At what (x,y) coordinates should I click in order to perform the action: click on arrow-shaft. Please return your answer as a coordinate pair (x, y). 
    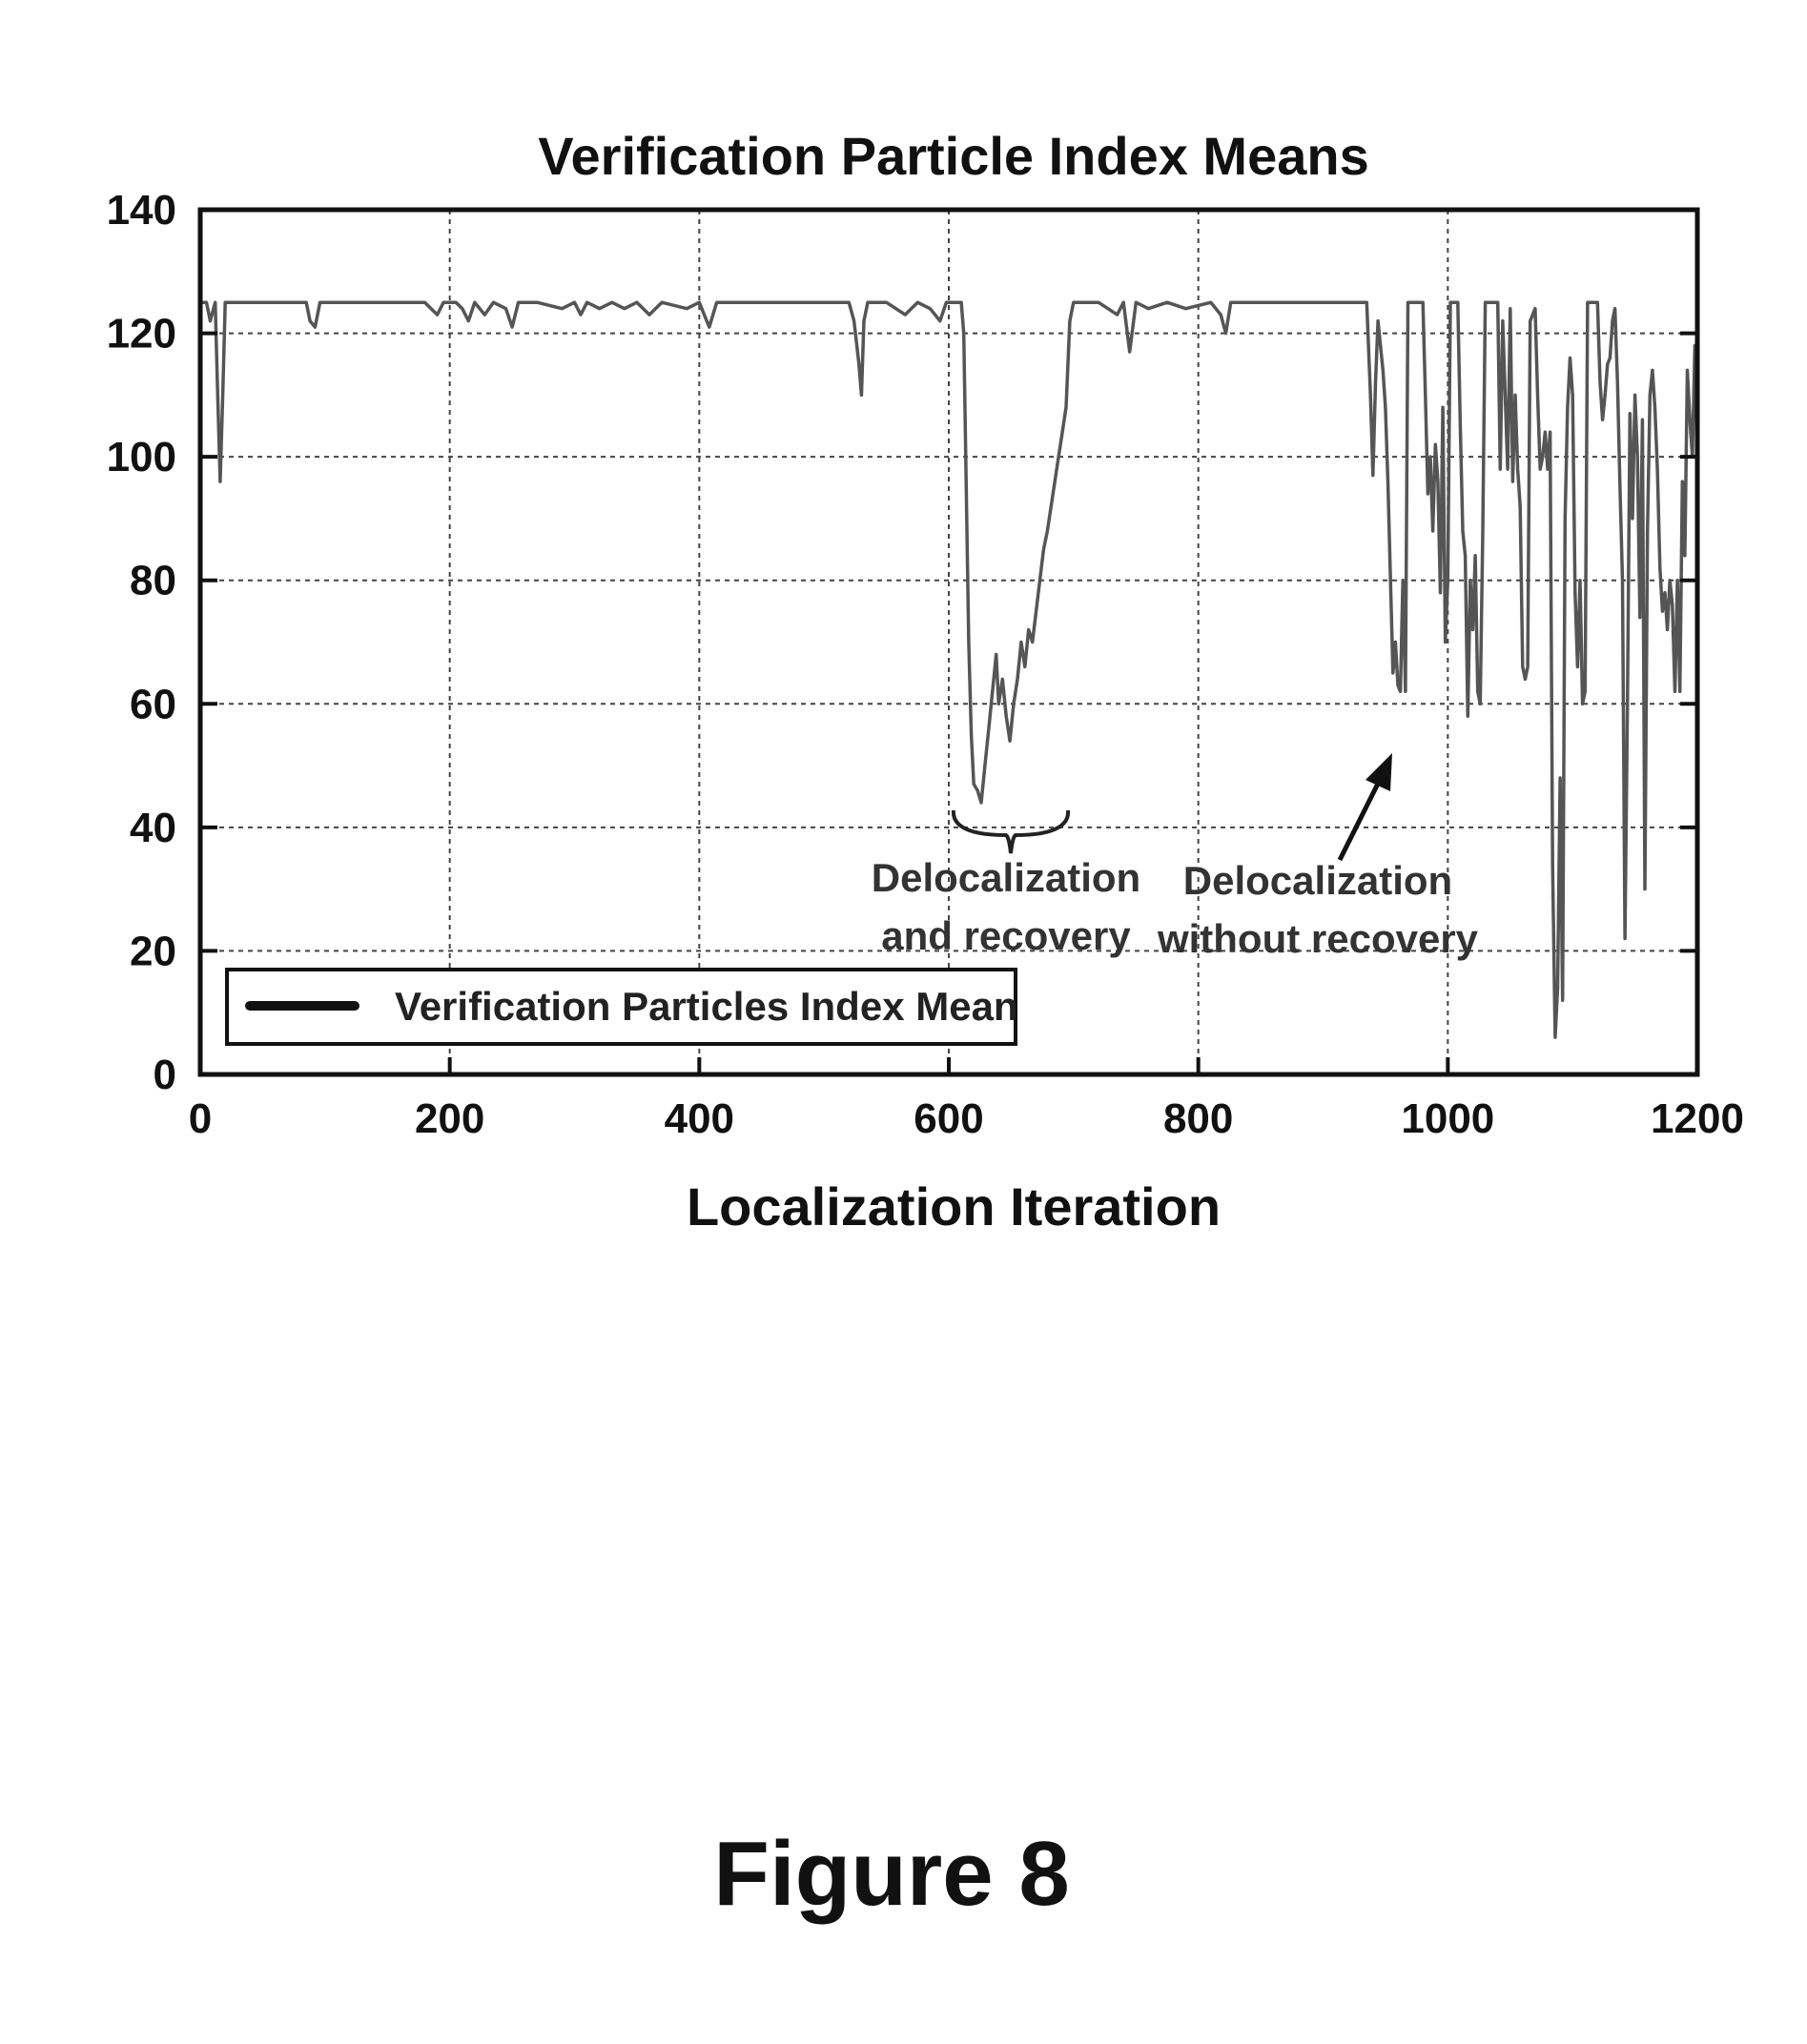
    Looking at the image, I should click on (1360, 821).